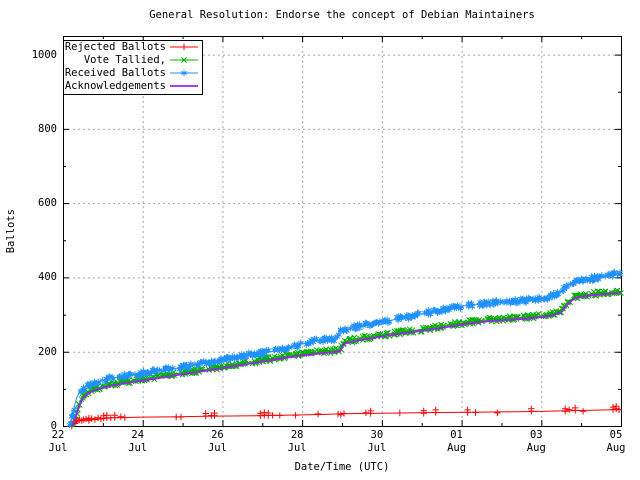 The height and width of the screenshot is (480, 640). I want to click on x-tick-label-month-05-Aug: Aug, so click(616, 448).